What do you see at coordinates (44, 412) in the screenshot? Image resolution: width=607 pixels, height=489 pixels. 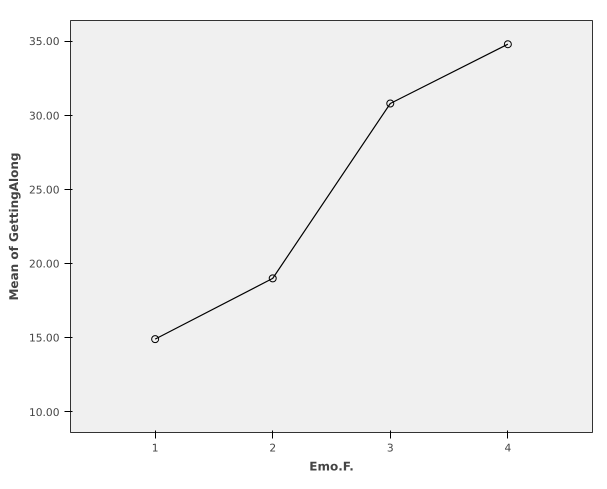 I see `y-tick-label: 10.00` at bounding box center [44, 412].